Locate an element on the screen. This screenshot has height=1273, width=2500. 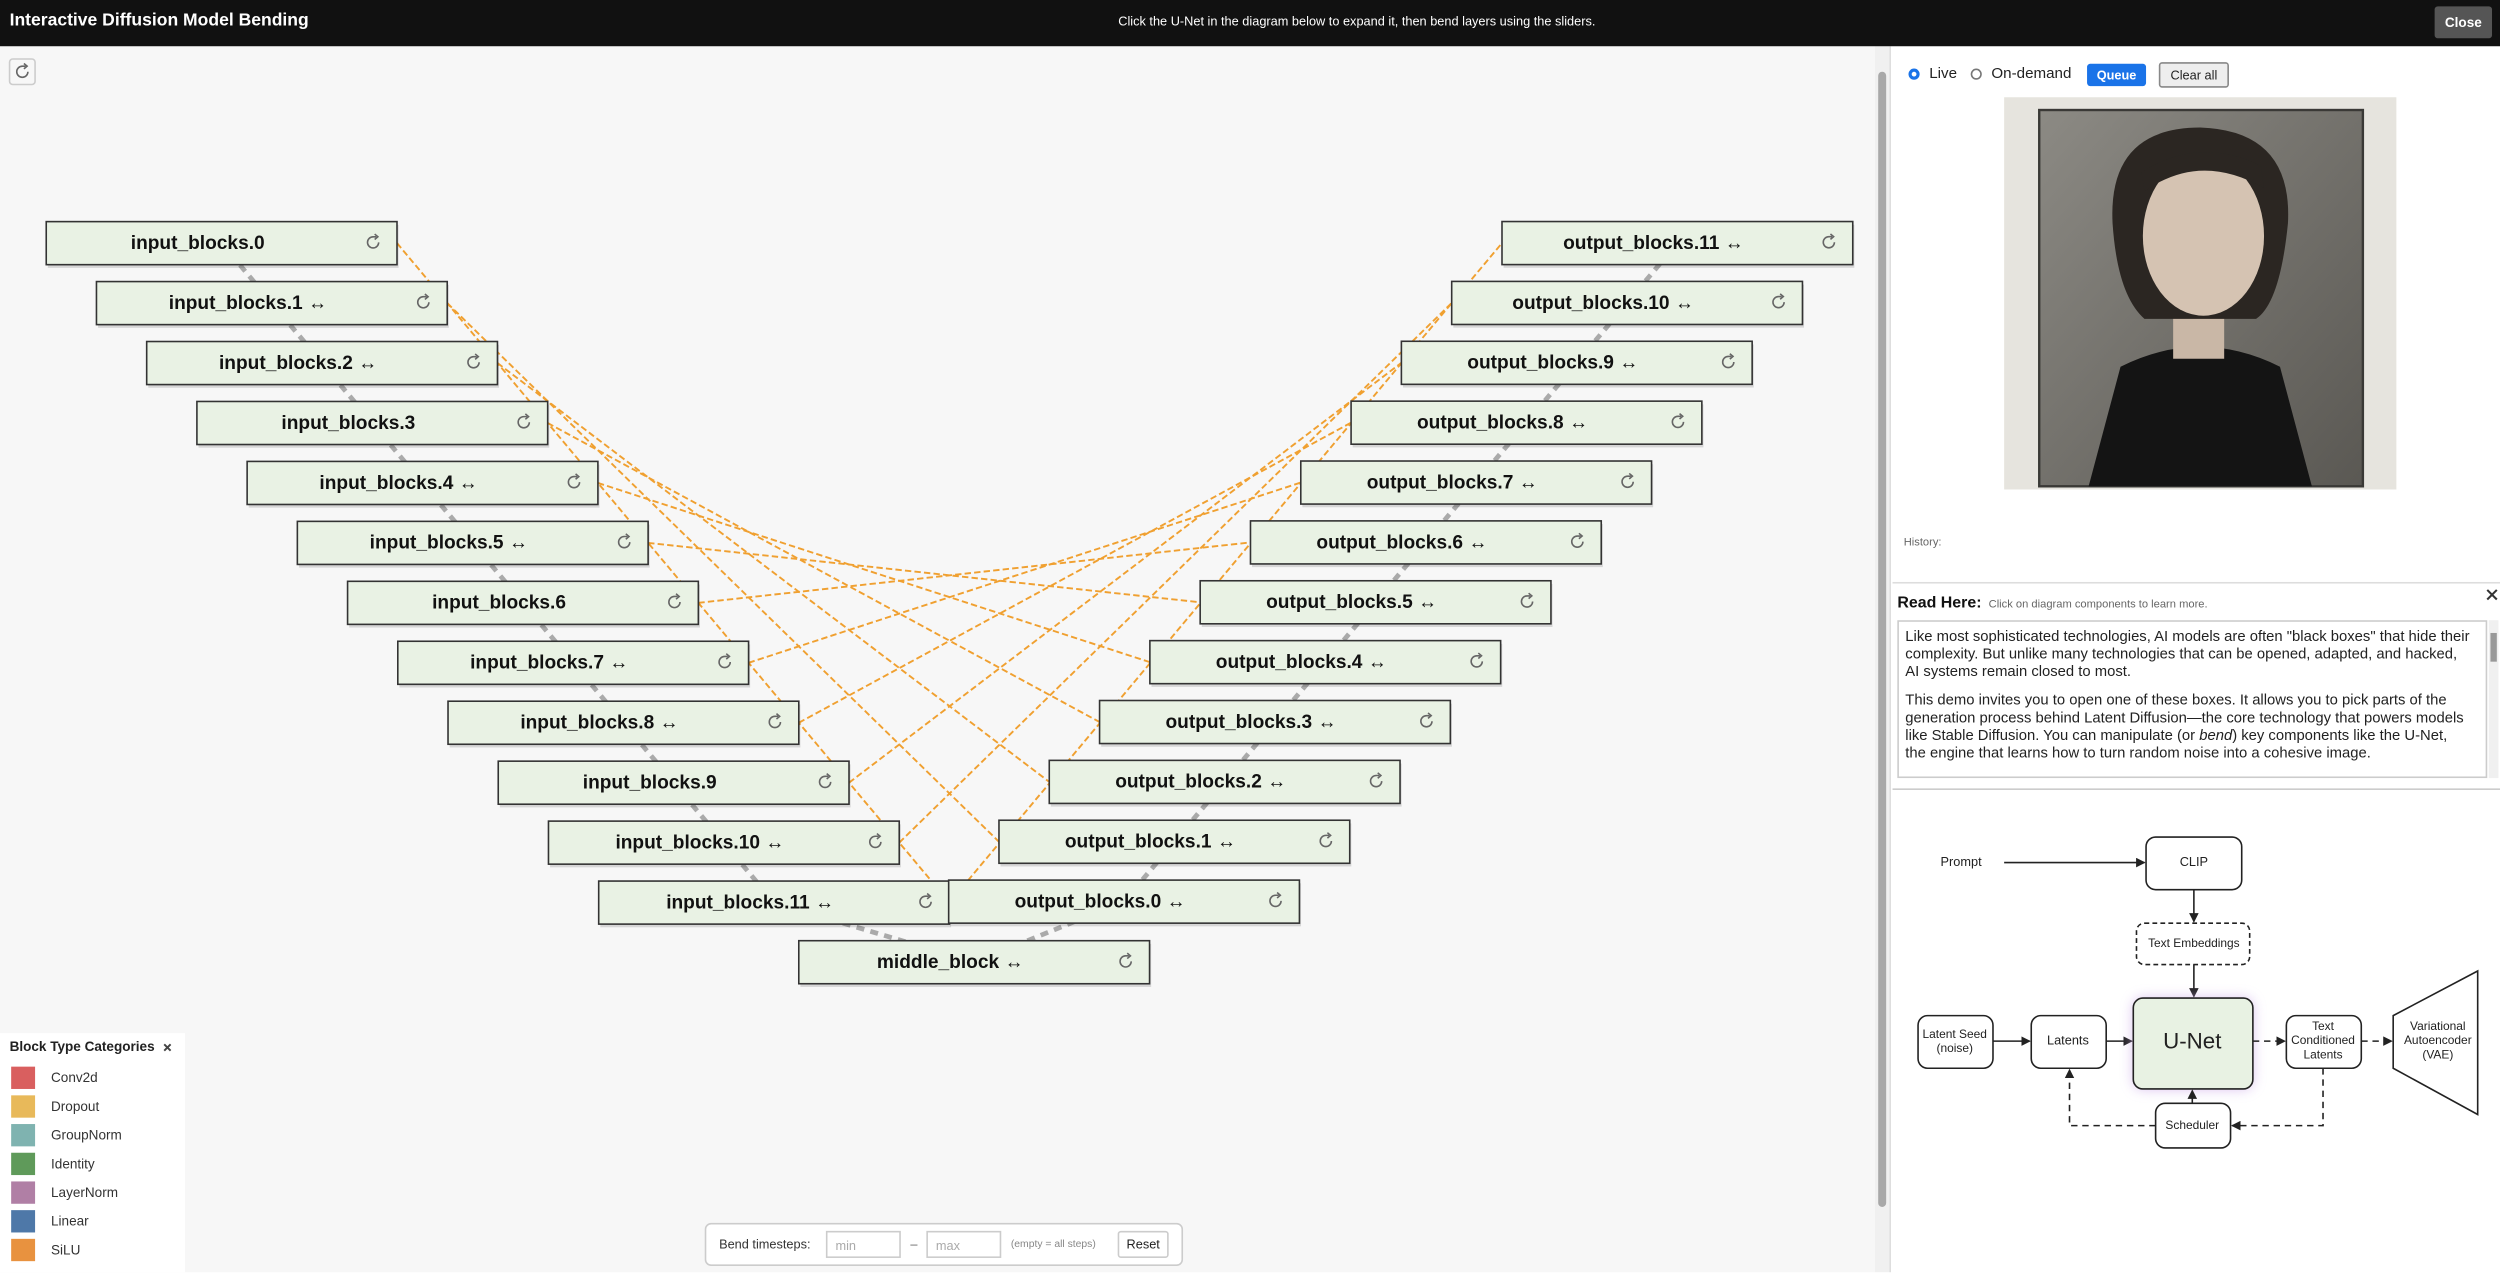
block-label: output_blocks.4 ↔ is located at coordinates (1301, 662).